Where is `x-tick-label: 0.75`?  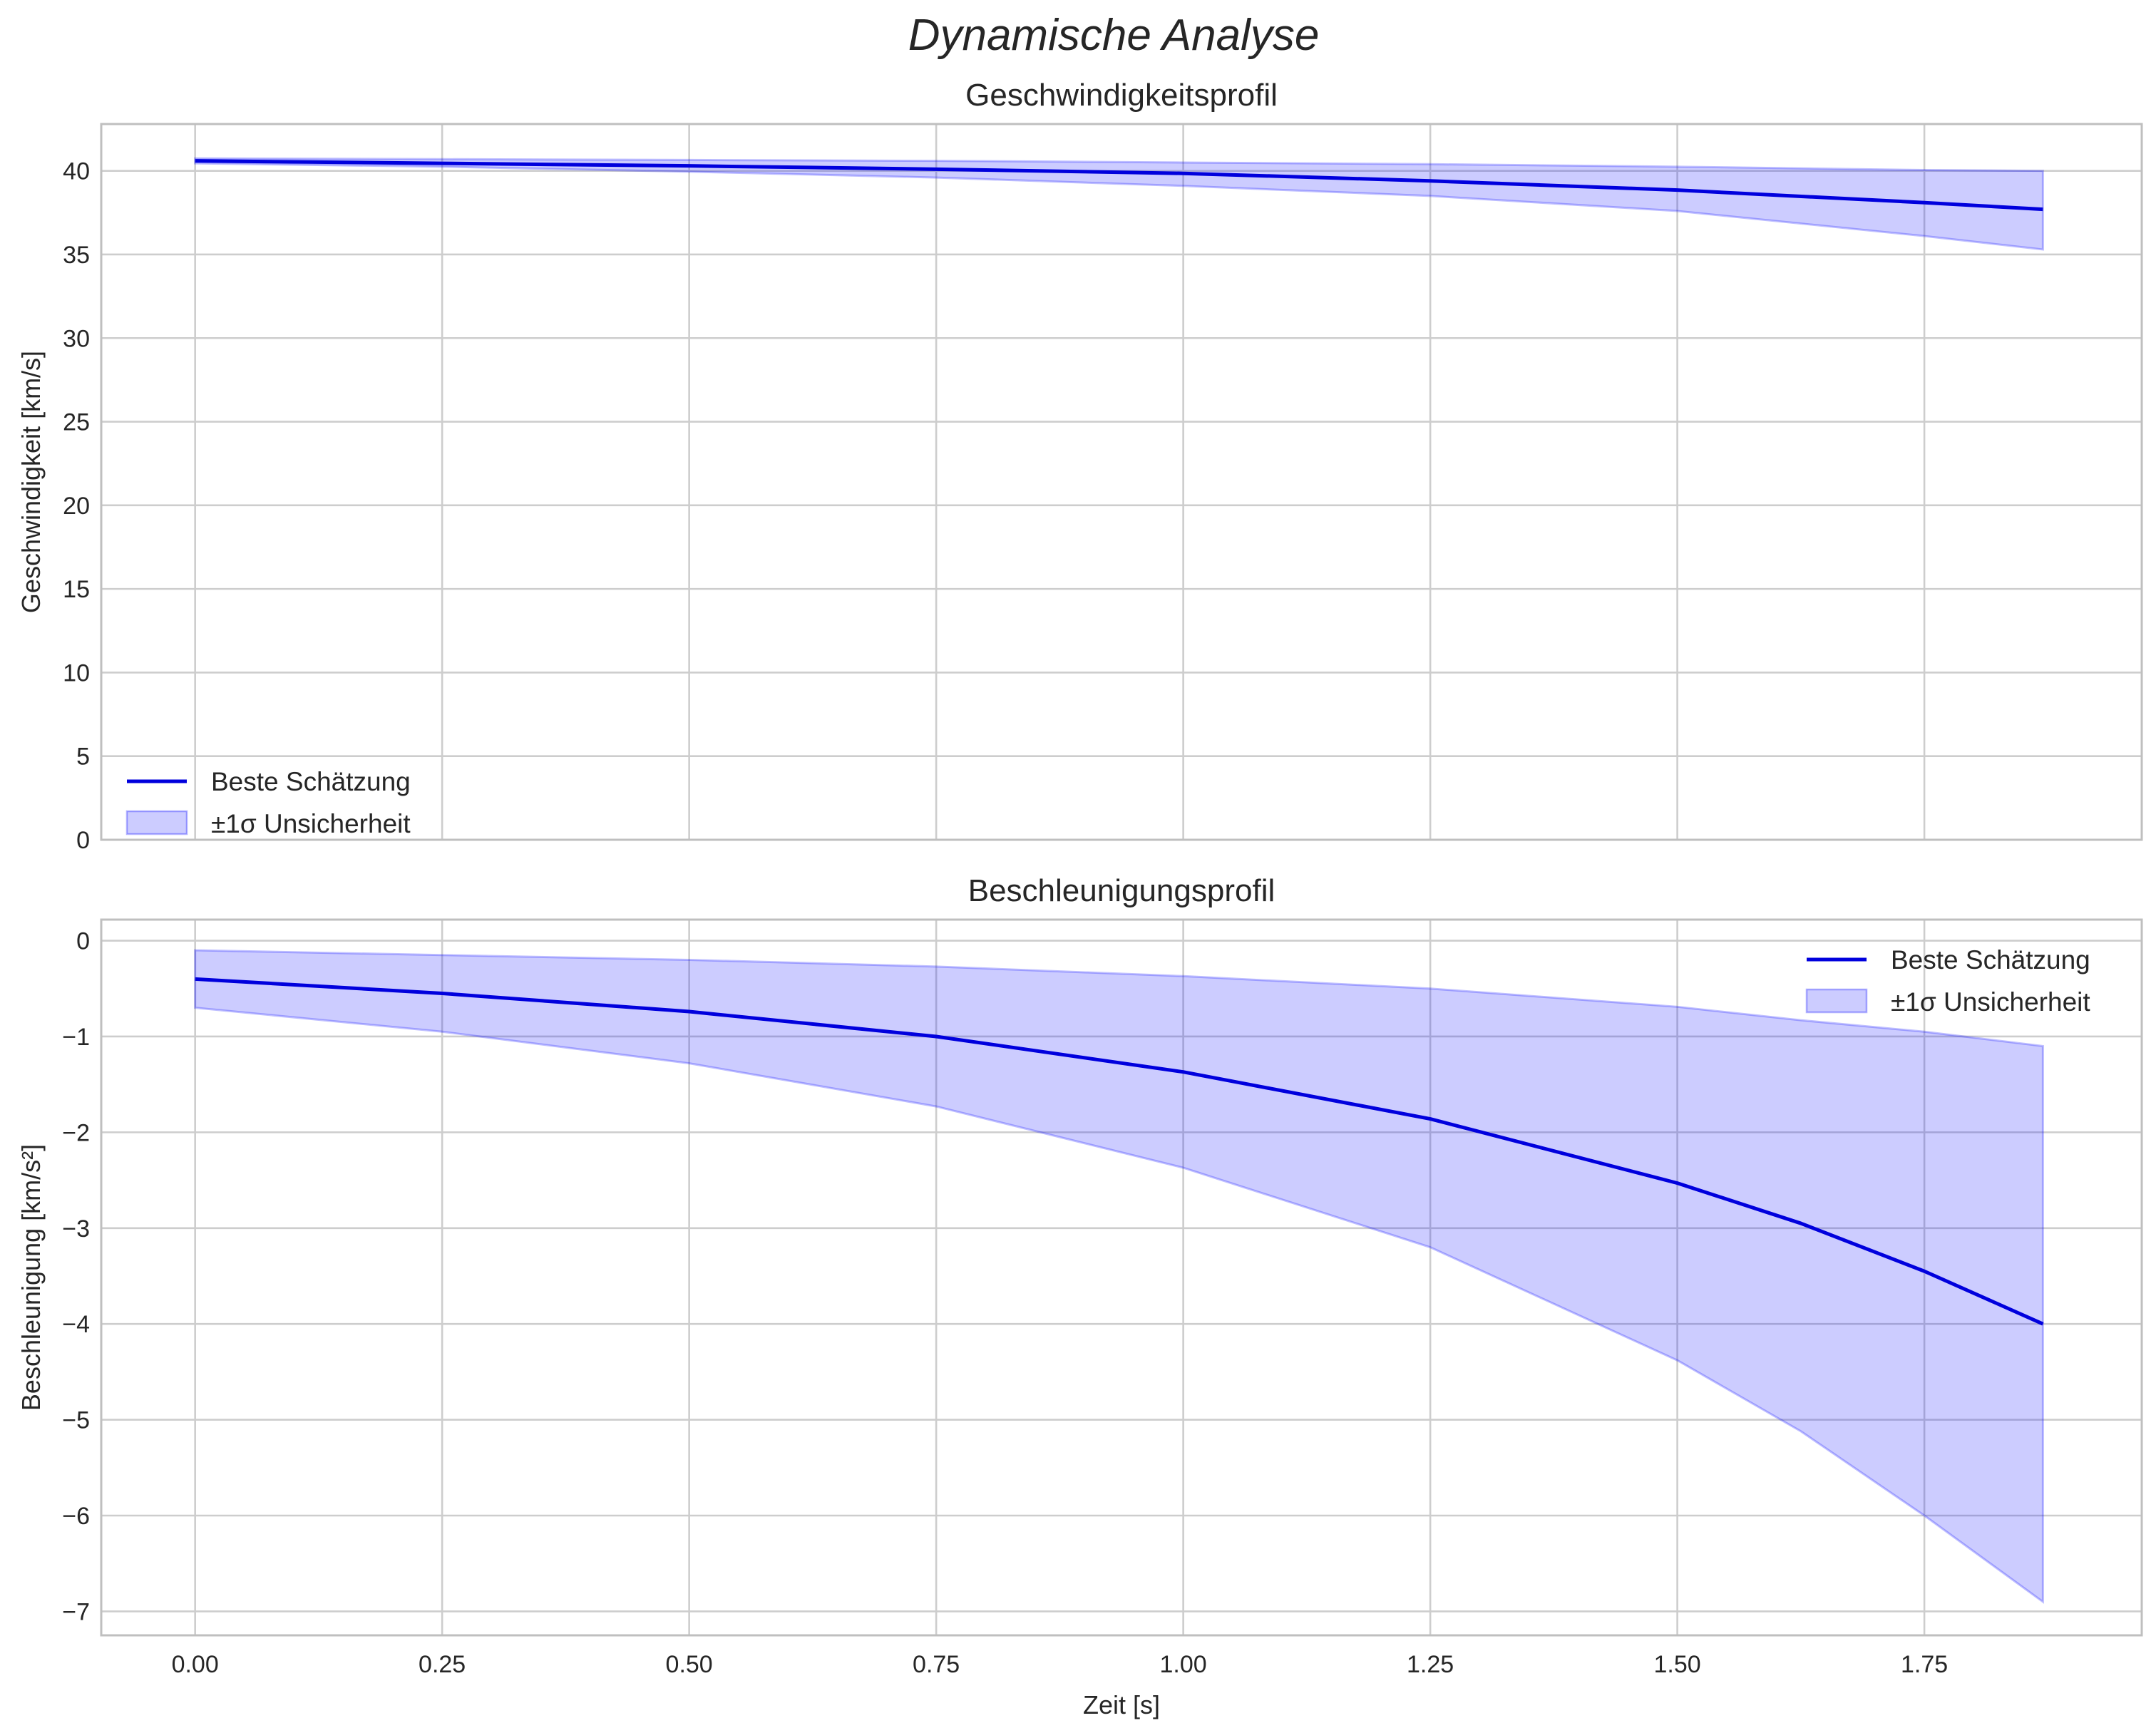
x-tick-label: 0.75 is located at coordinates (936, 1664).